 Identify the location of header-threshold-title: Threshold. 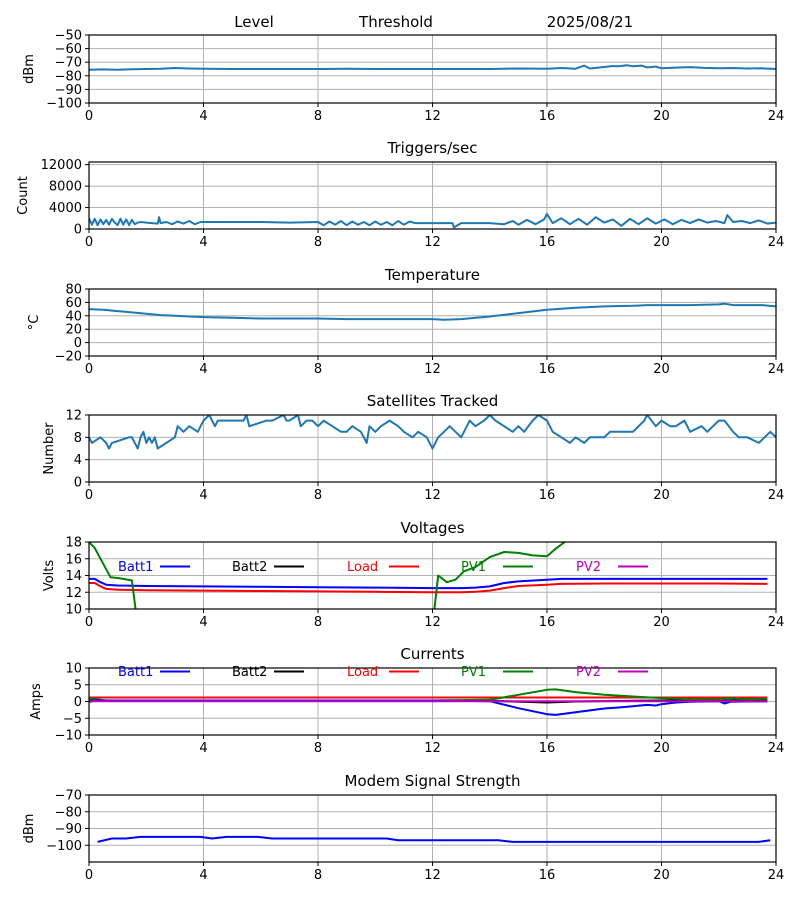
(395, 22).